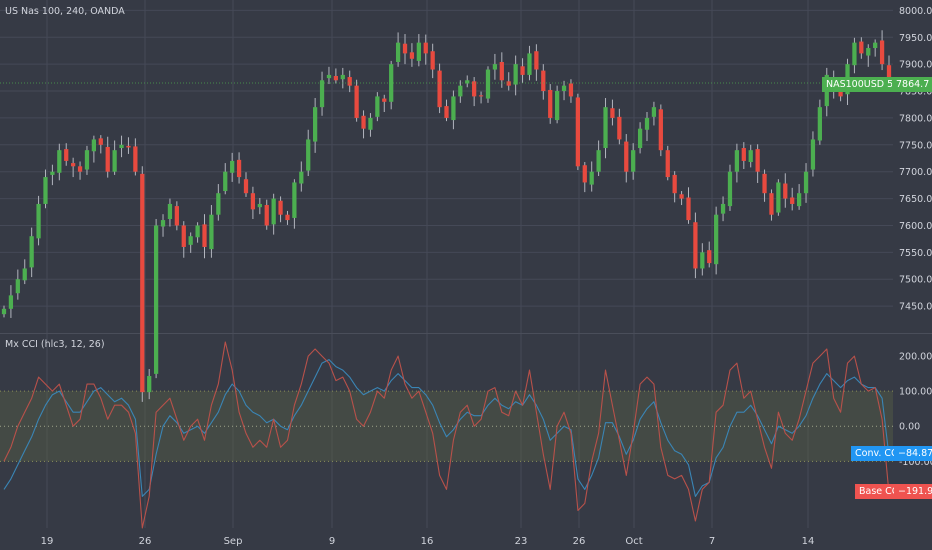  Describe the element at coordinates (633, 541) in the screenshot. I see `x-tick-label: Oct` at that location.